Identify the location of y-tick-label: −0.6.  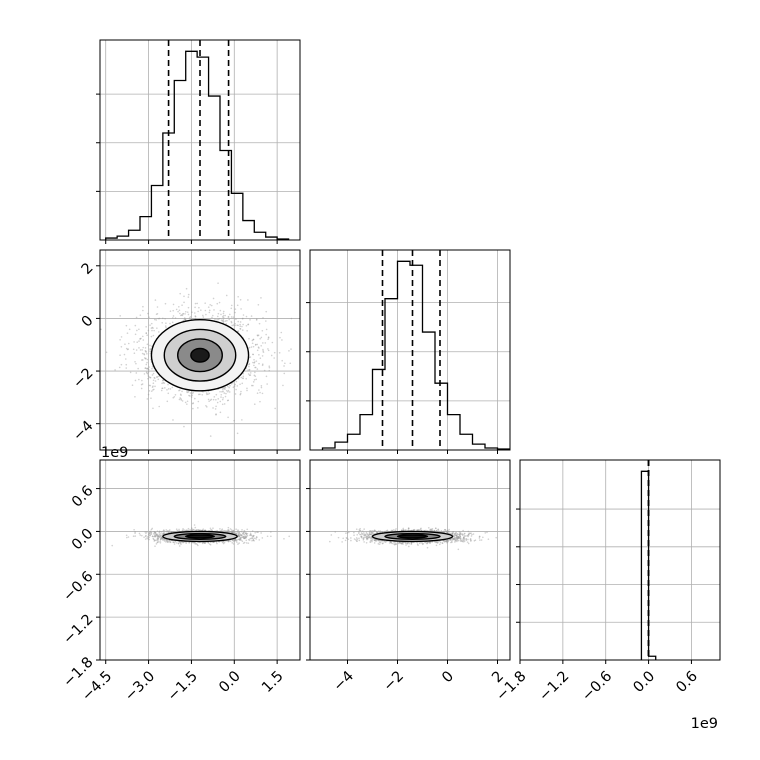
(78, 587).